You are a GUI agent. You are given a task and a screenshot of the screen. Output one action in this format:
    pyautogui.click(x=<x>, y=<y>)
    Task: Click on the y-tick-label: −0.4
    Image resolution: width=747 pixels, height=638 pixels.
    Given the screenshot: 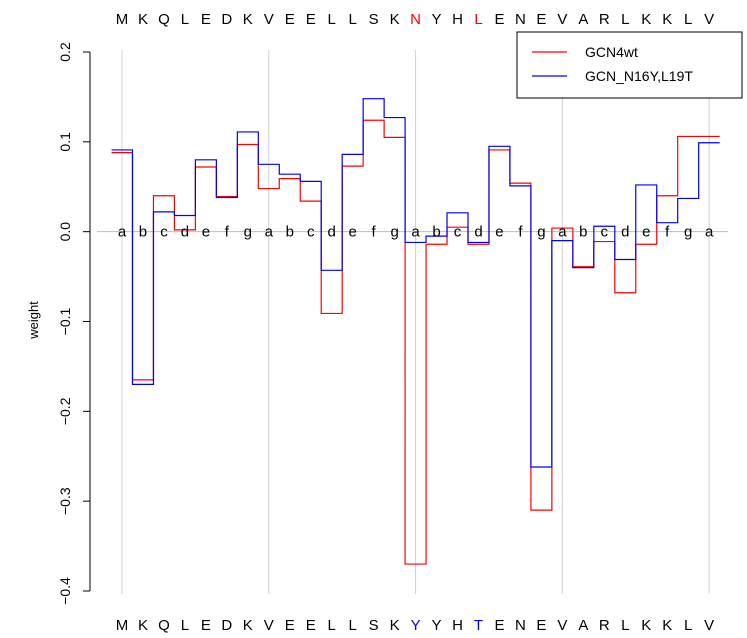 What is the action you would take?
    pyautogui.click(x=65, y=591)
    